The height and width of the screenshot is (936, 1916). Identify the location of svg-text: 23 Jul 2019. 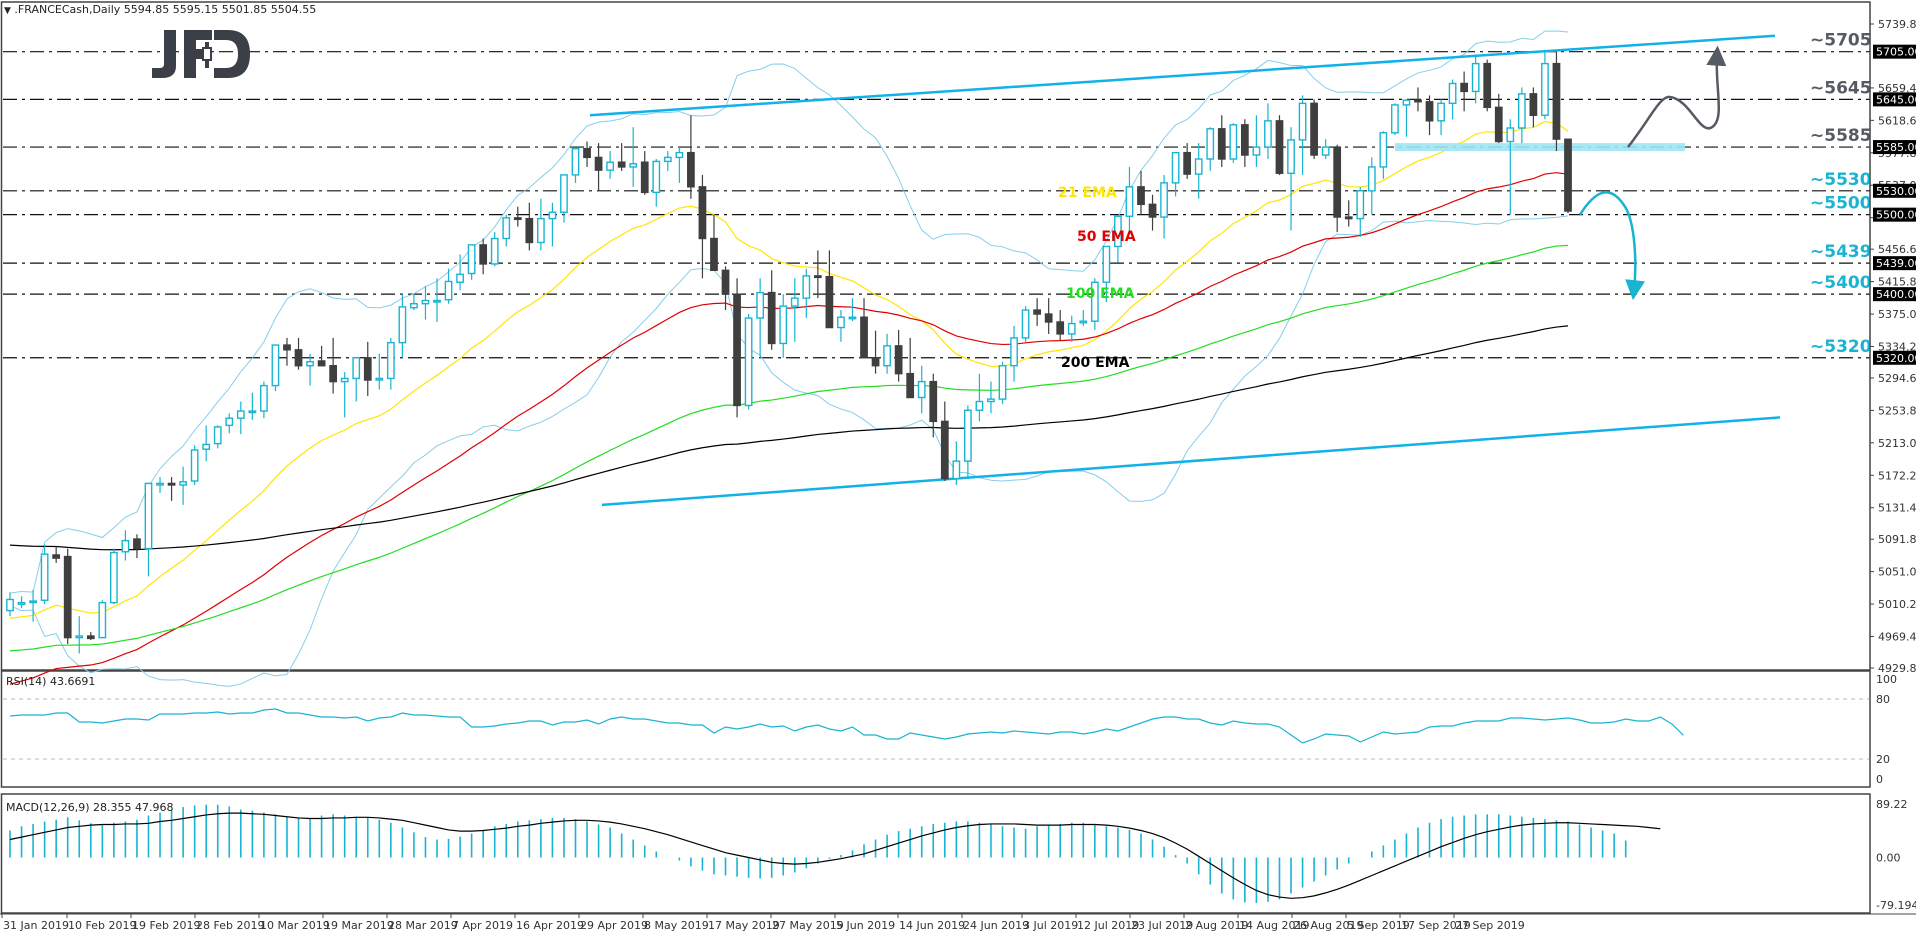
(1162, 925).